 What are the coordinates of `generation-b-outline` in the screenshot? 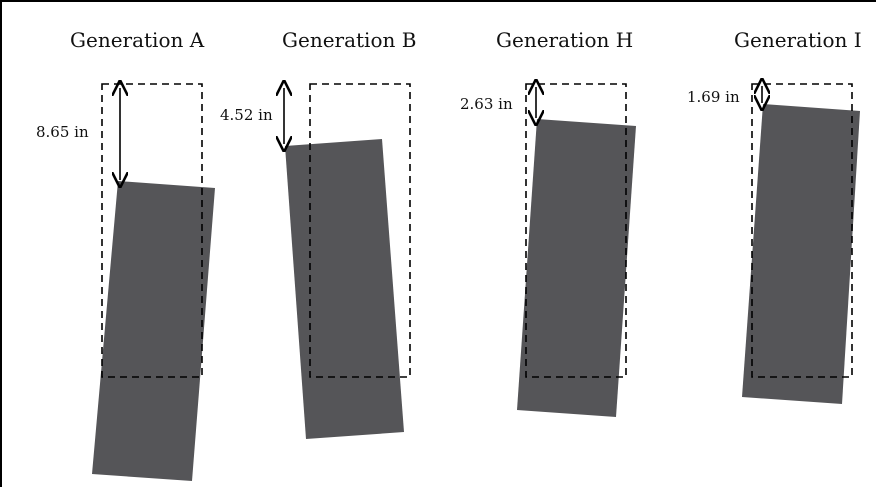 It's located at (360, 230).